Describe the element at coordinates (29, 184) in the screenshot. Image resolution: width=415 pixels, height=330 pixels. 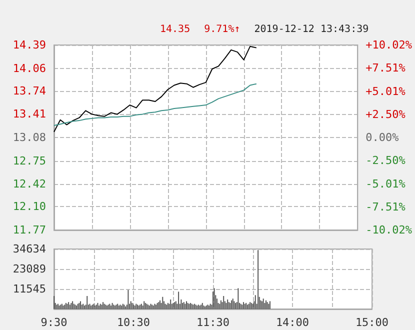
I see `y-tick-label: 12.42` at that location.